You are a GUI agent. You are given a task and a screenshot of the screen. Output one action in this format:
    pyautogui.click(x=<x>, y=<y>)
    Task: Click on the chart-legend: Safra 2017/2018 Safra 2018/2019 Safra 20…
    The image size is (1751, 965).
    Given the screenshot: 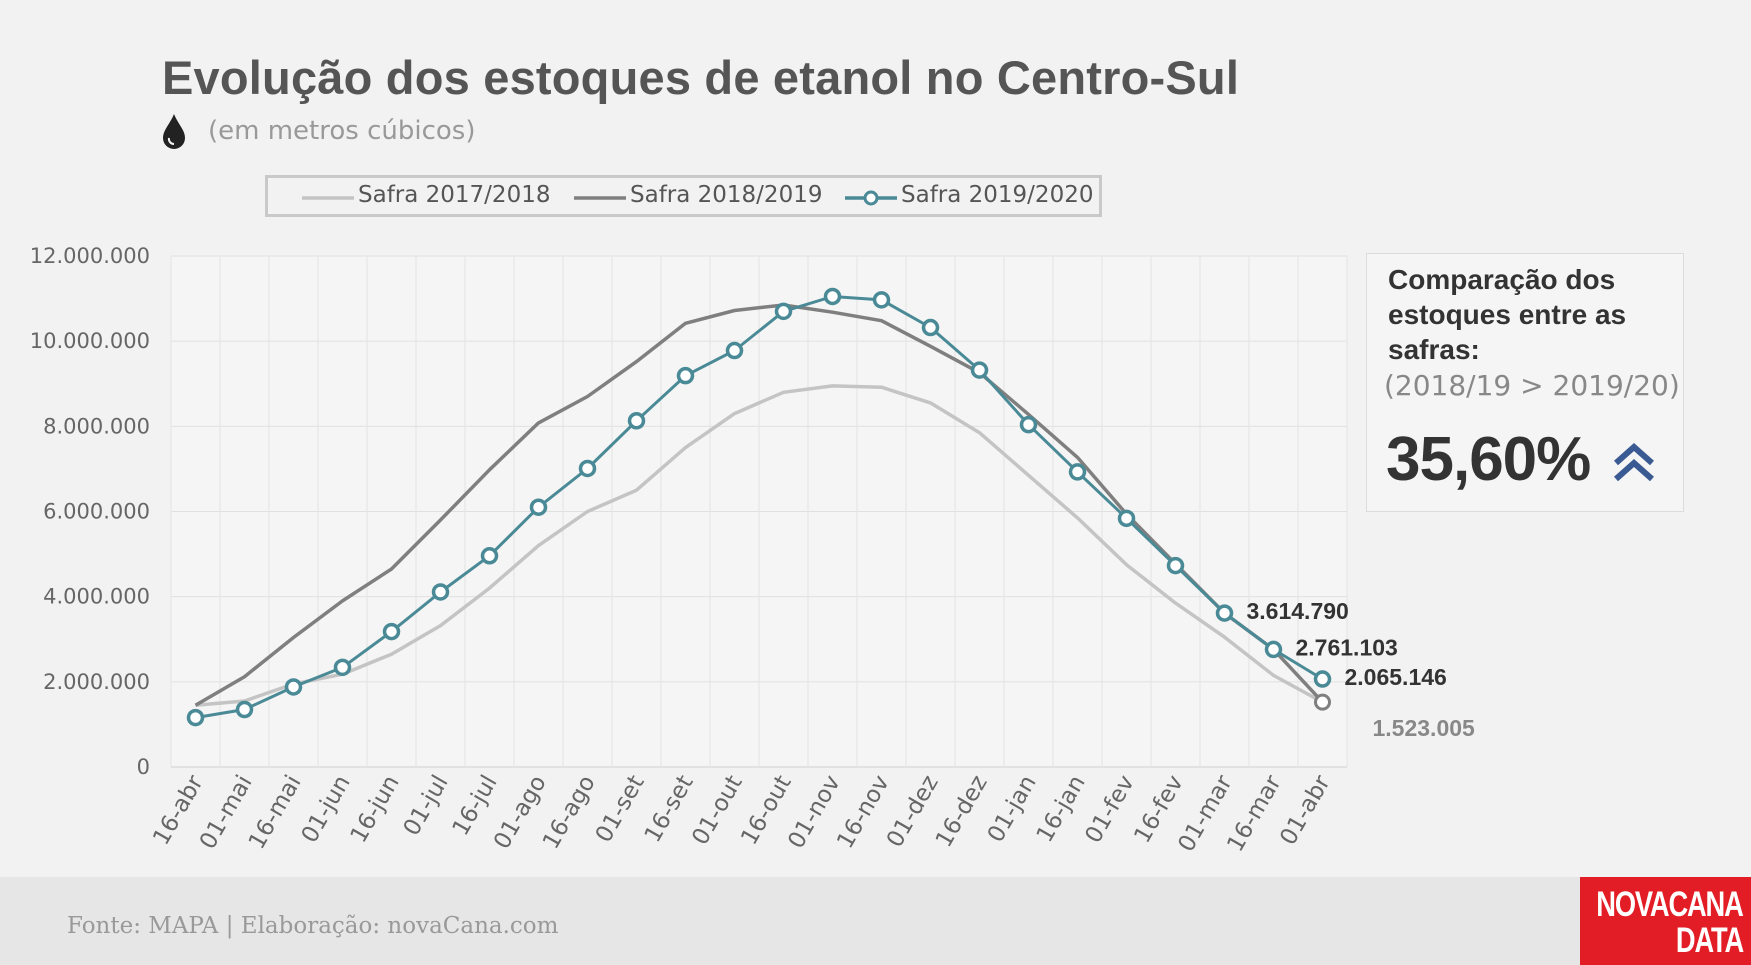 What is the action you would take?
    pyautogui.click(x=683, y=196)
    